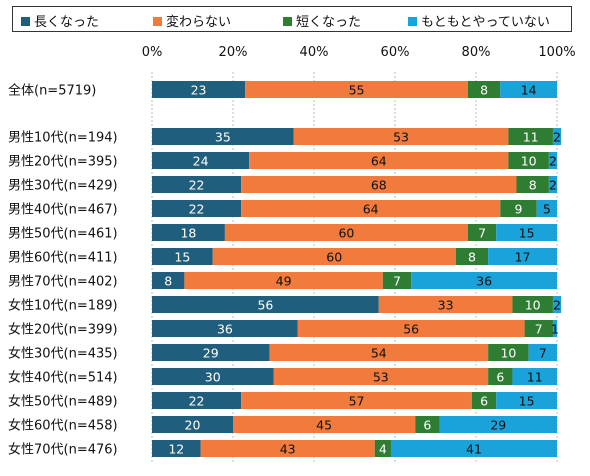 This screenshot has width=590, height=476. Describe the element at coordinates (199, 22) in the screenshot. I see `legend-label-unchanged: 変わらない` at that location.